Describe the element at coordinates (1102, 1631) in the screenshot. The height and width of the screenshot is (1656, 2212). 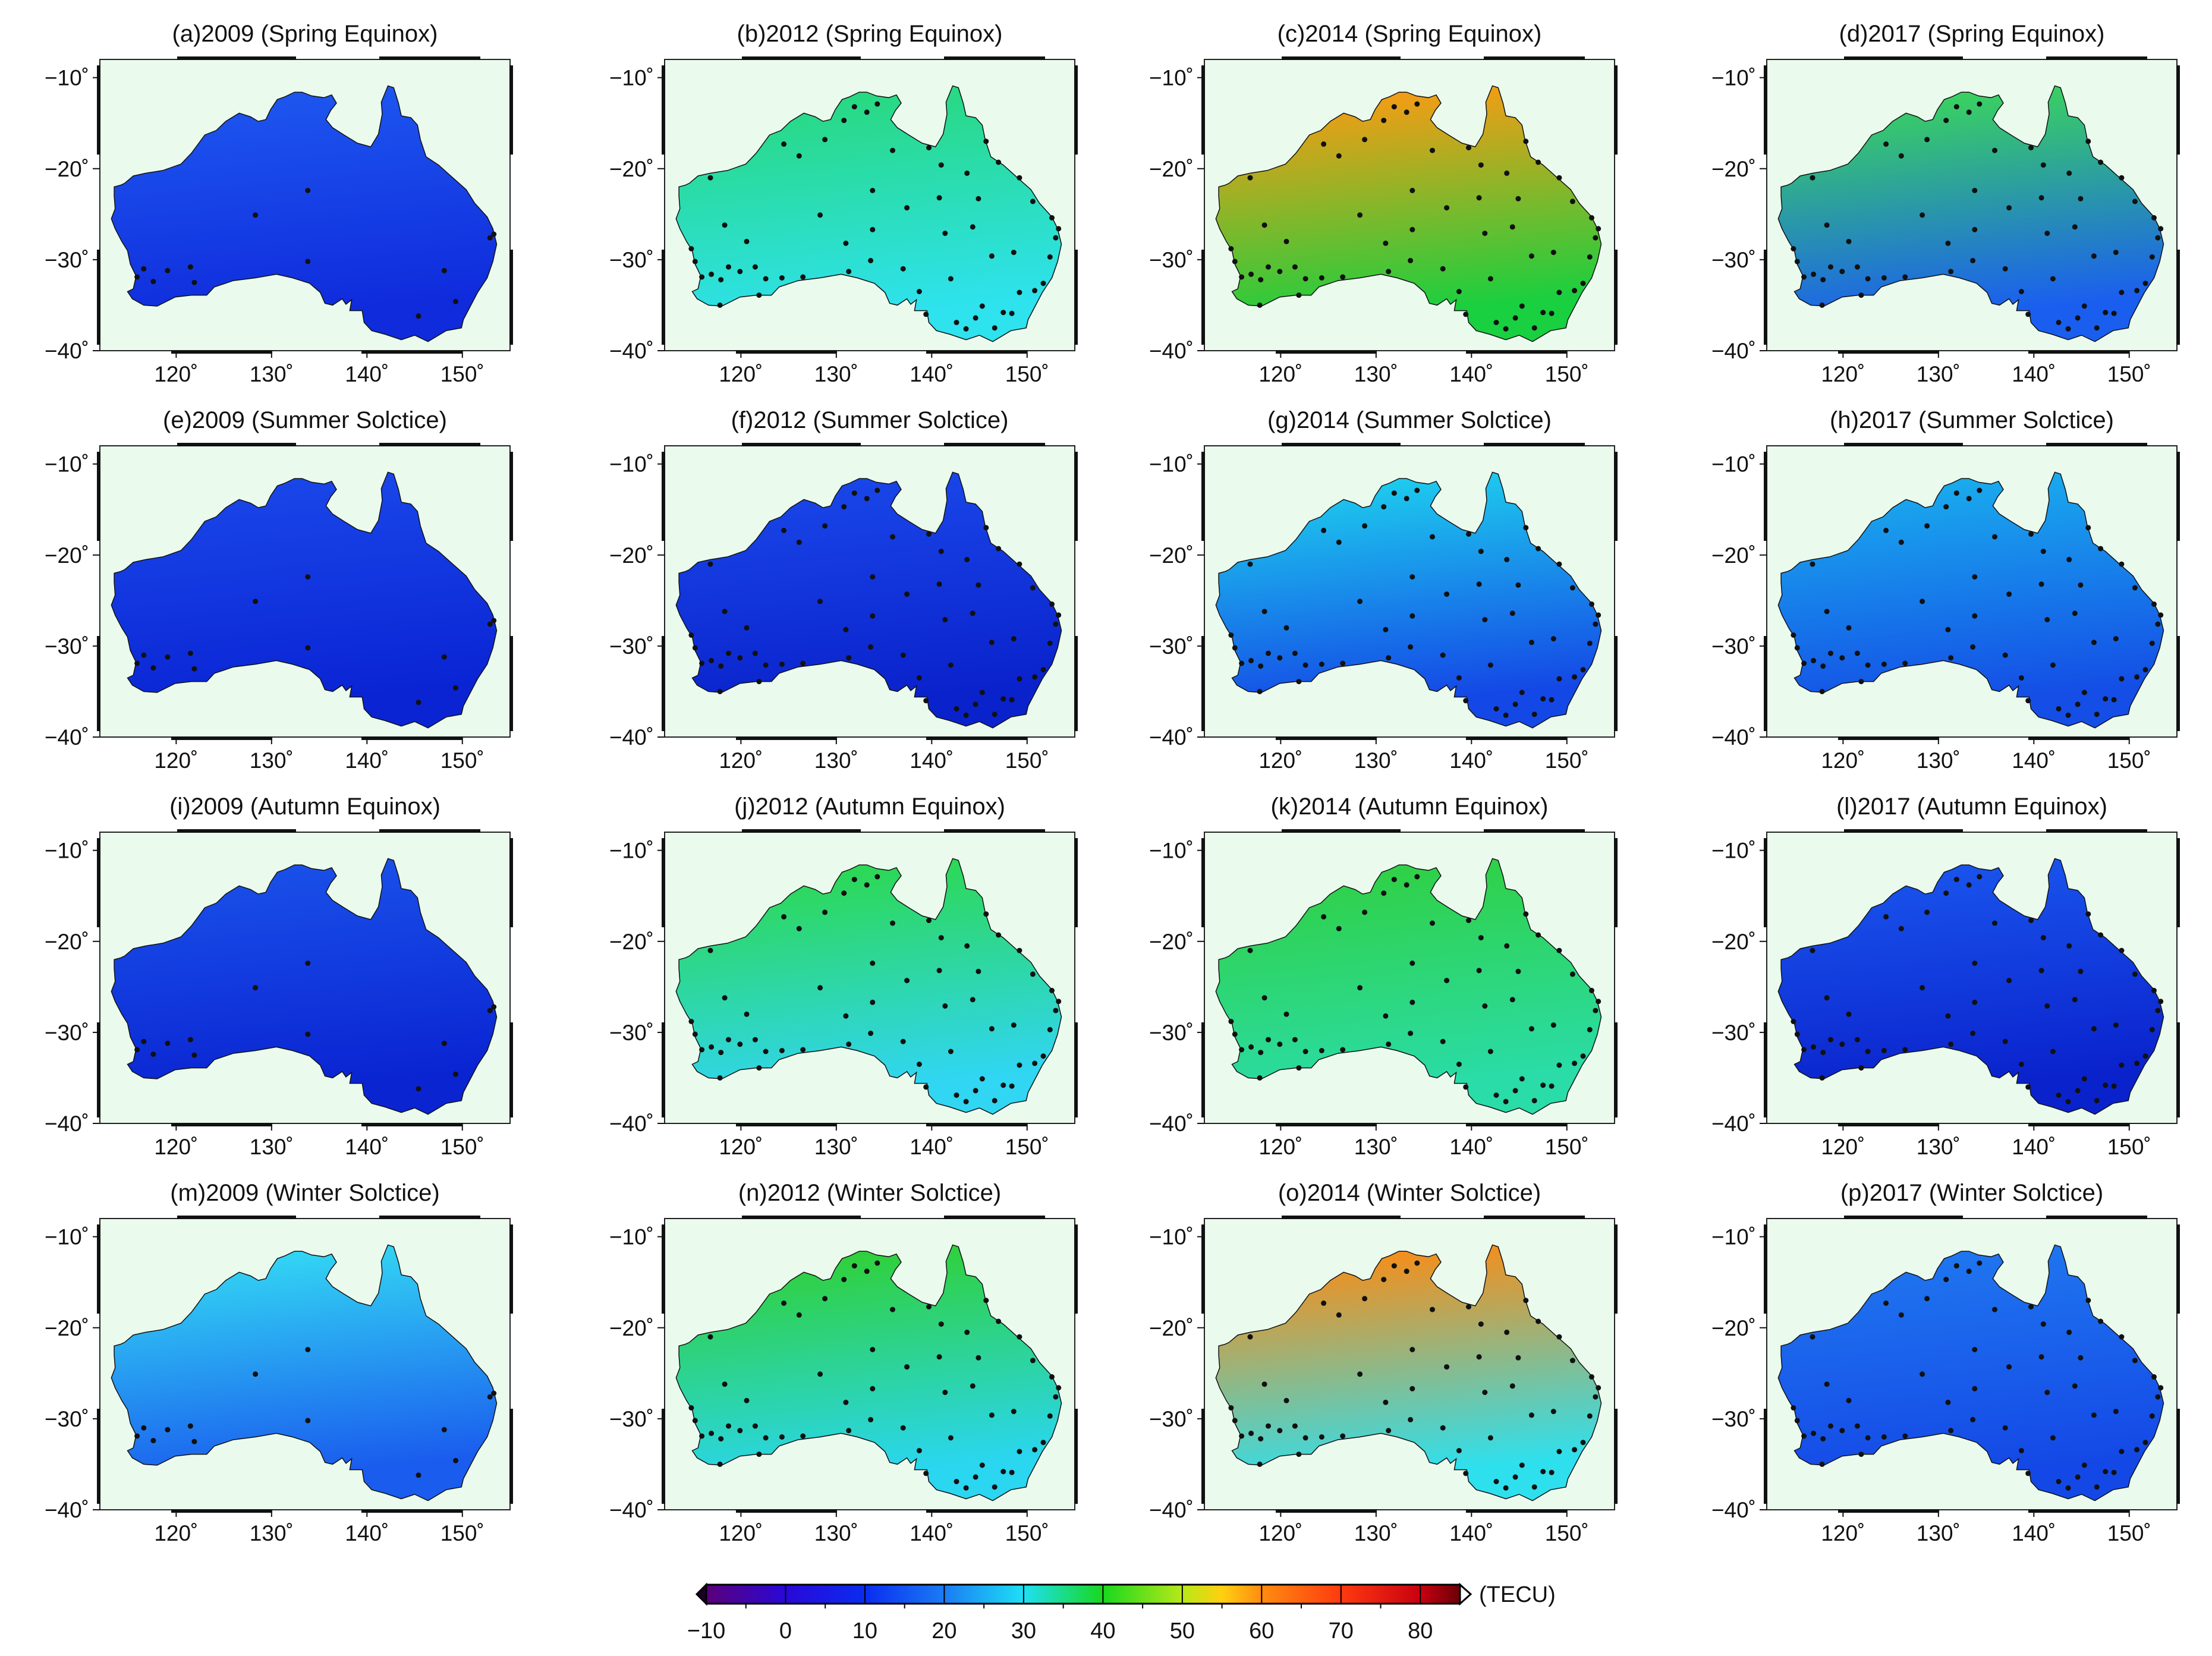
I see `colorbar-tick-label: 40` at that location.